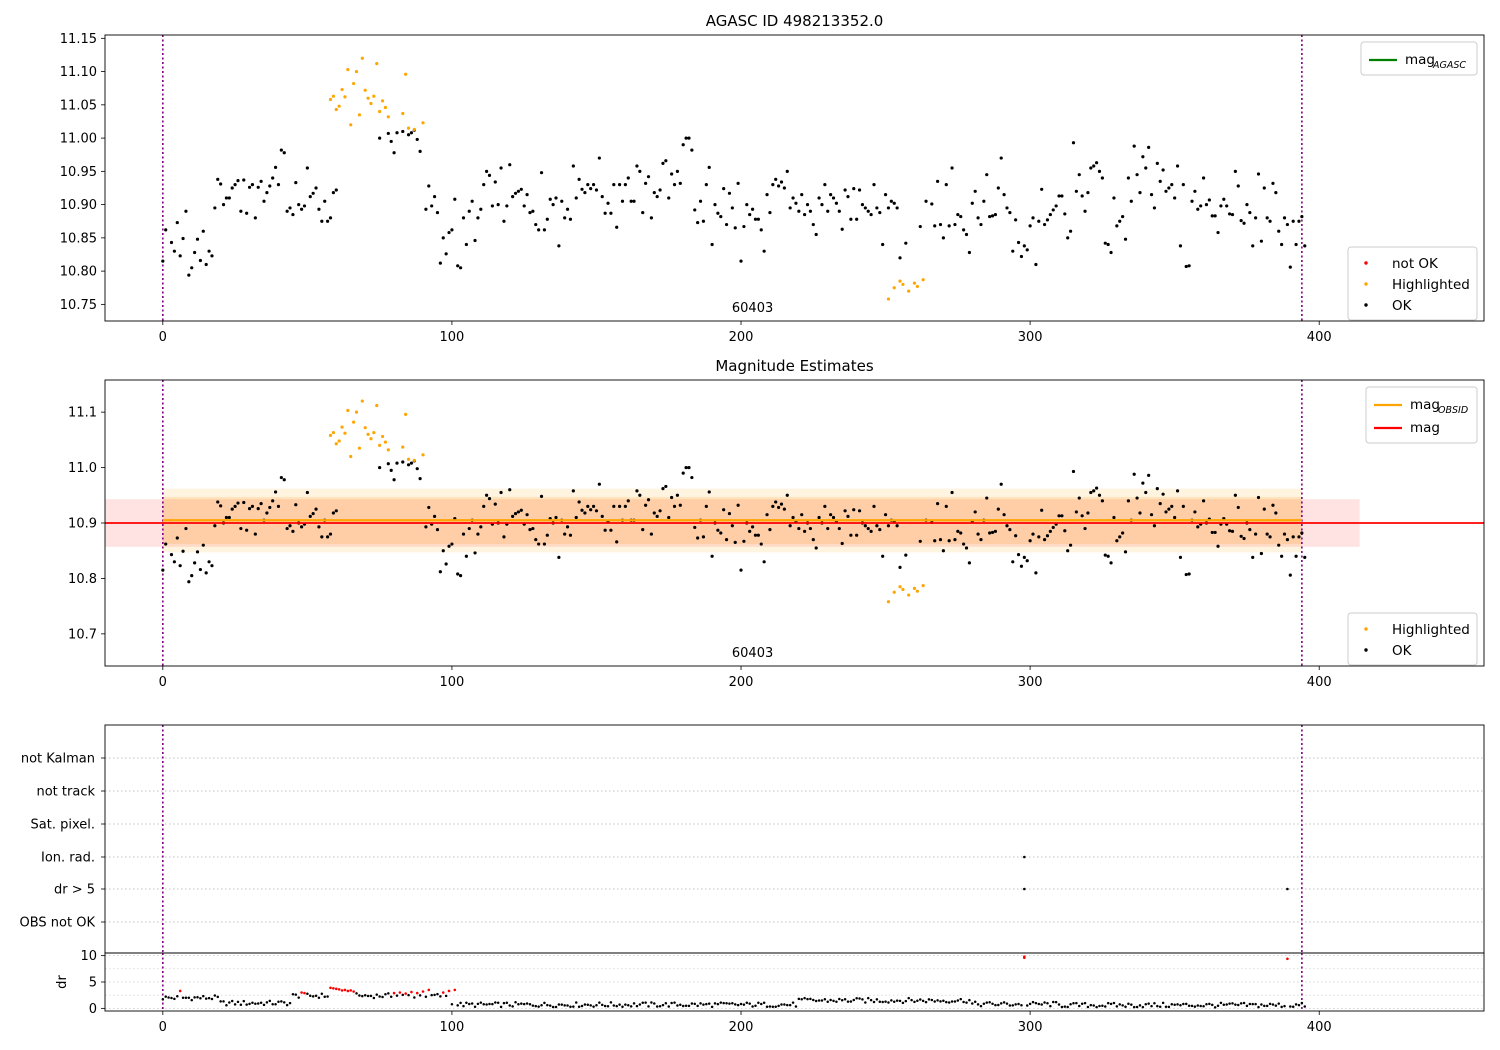 Image resolution: width=1500 pixels, height=1050 pixels. Describe the element at coordinates (626, 501) in the screenshot. I see `highlighted-series` at that location.